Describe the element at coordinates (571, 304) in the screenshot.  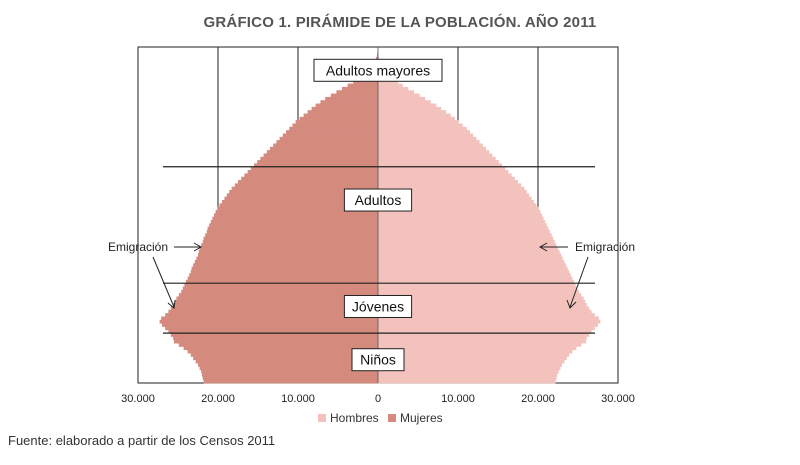
I see `arrowhead-right-diagonal` at that location.